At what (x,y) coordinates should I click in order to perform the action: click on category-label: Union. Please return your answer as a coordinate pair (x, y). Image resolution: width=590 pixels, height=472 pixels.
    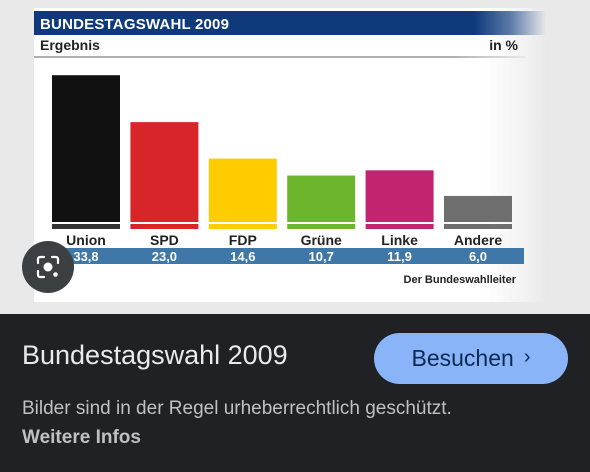
    Looking at the image, I should click on (86, 240).